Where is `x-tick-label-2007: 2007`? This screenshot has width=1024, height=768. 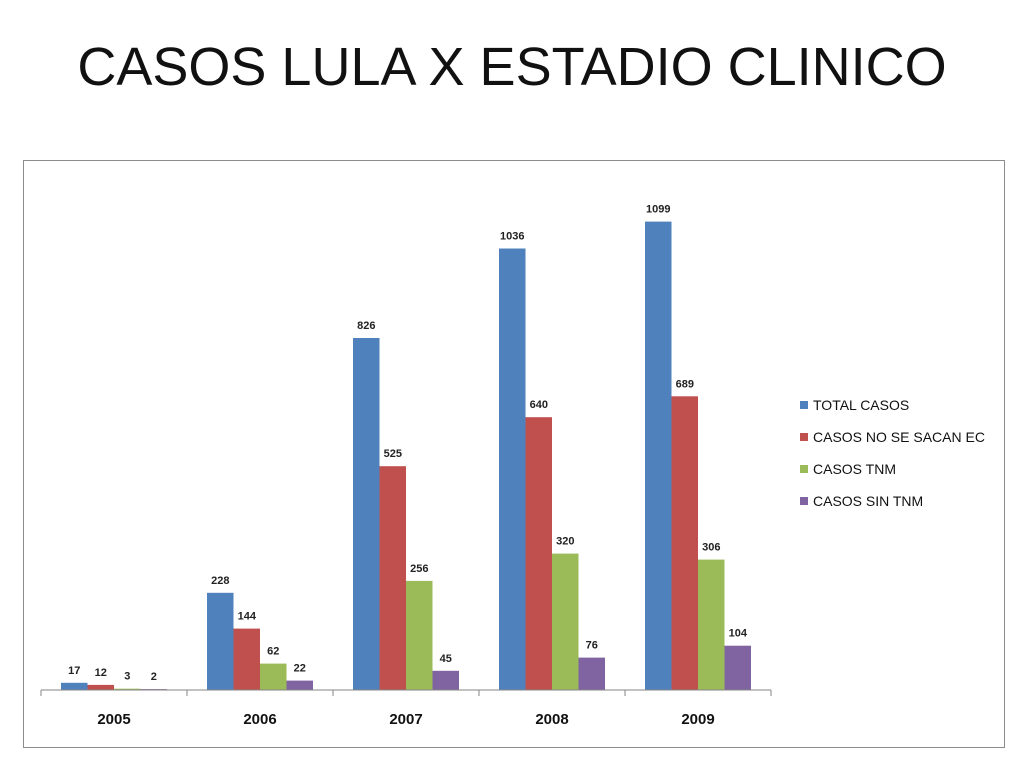 x-tick-label-2007: 2007 is located at coordinates (405, 719).